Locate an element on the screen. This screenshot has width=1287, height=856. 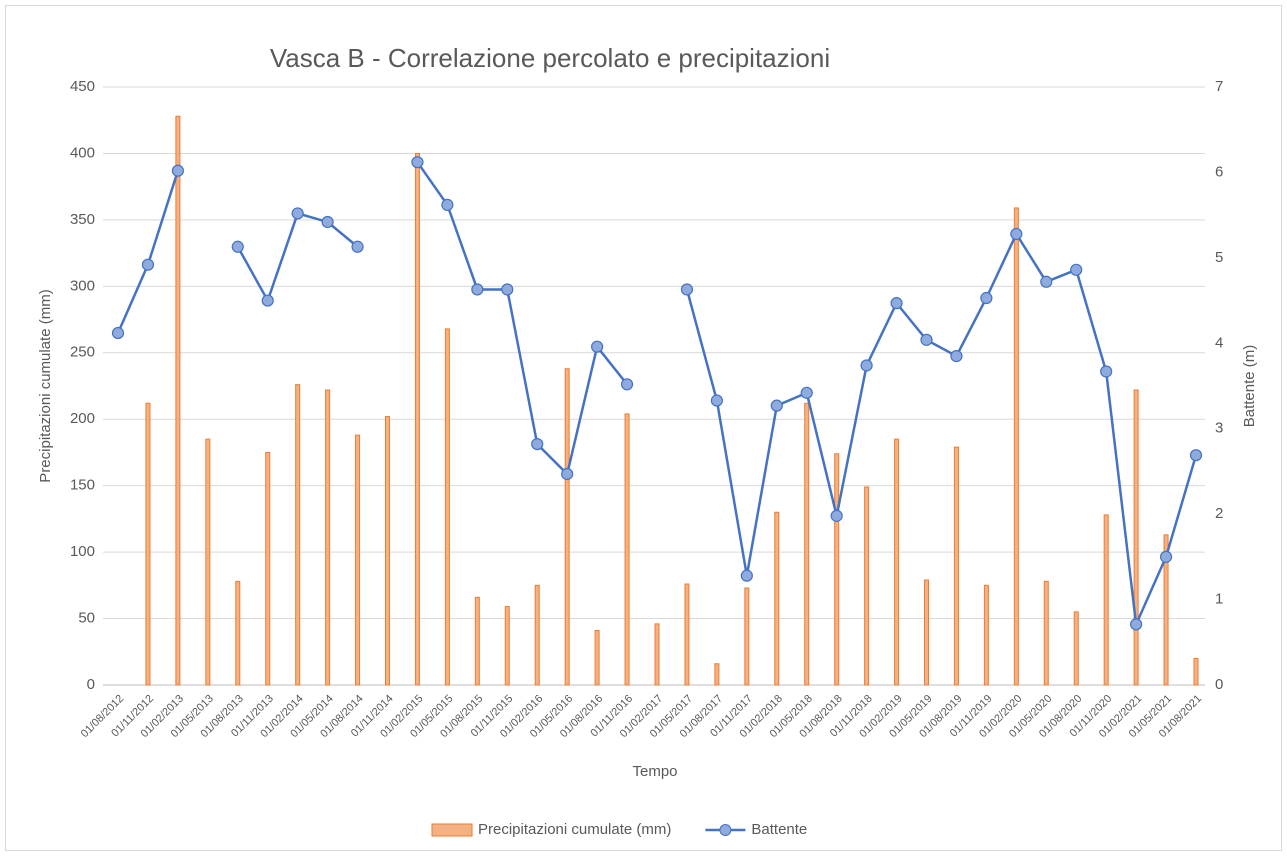
y-tick-label: 450 is located at coordinates (82, 86).